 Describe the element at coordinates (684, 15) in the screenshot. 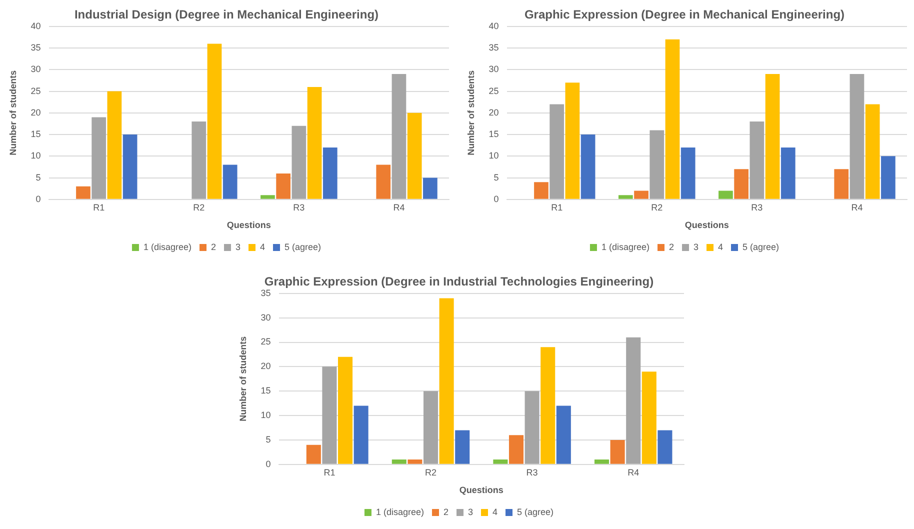

I see `chart-title: Graphic Expression (Degree in Mechanical Engineering)` at that location.